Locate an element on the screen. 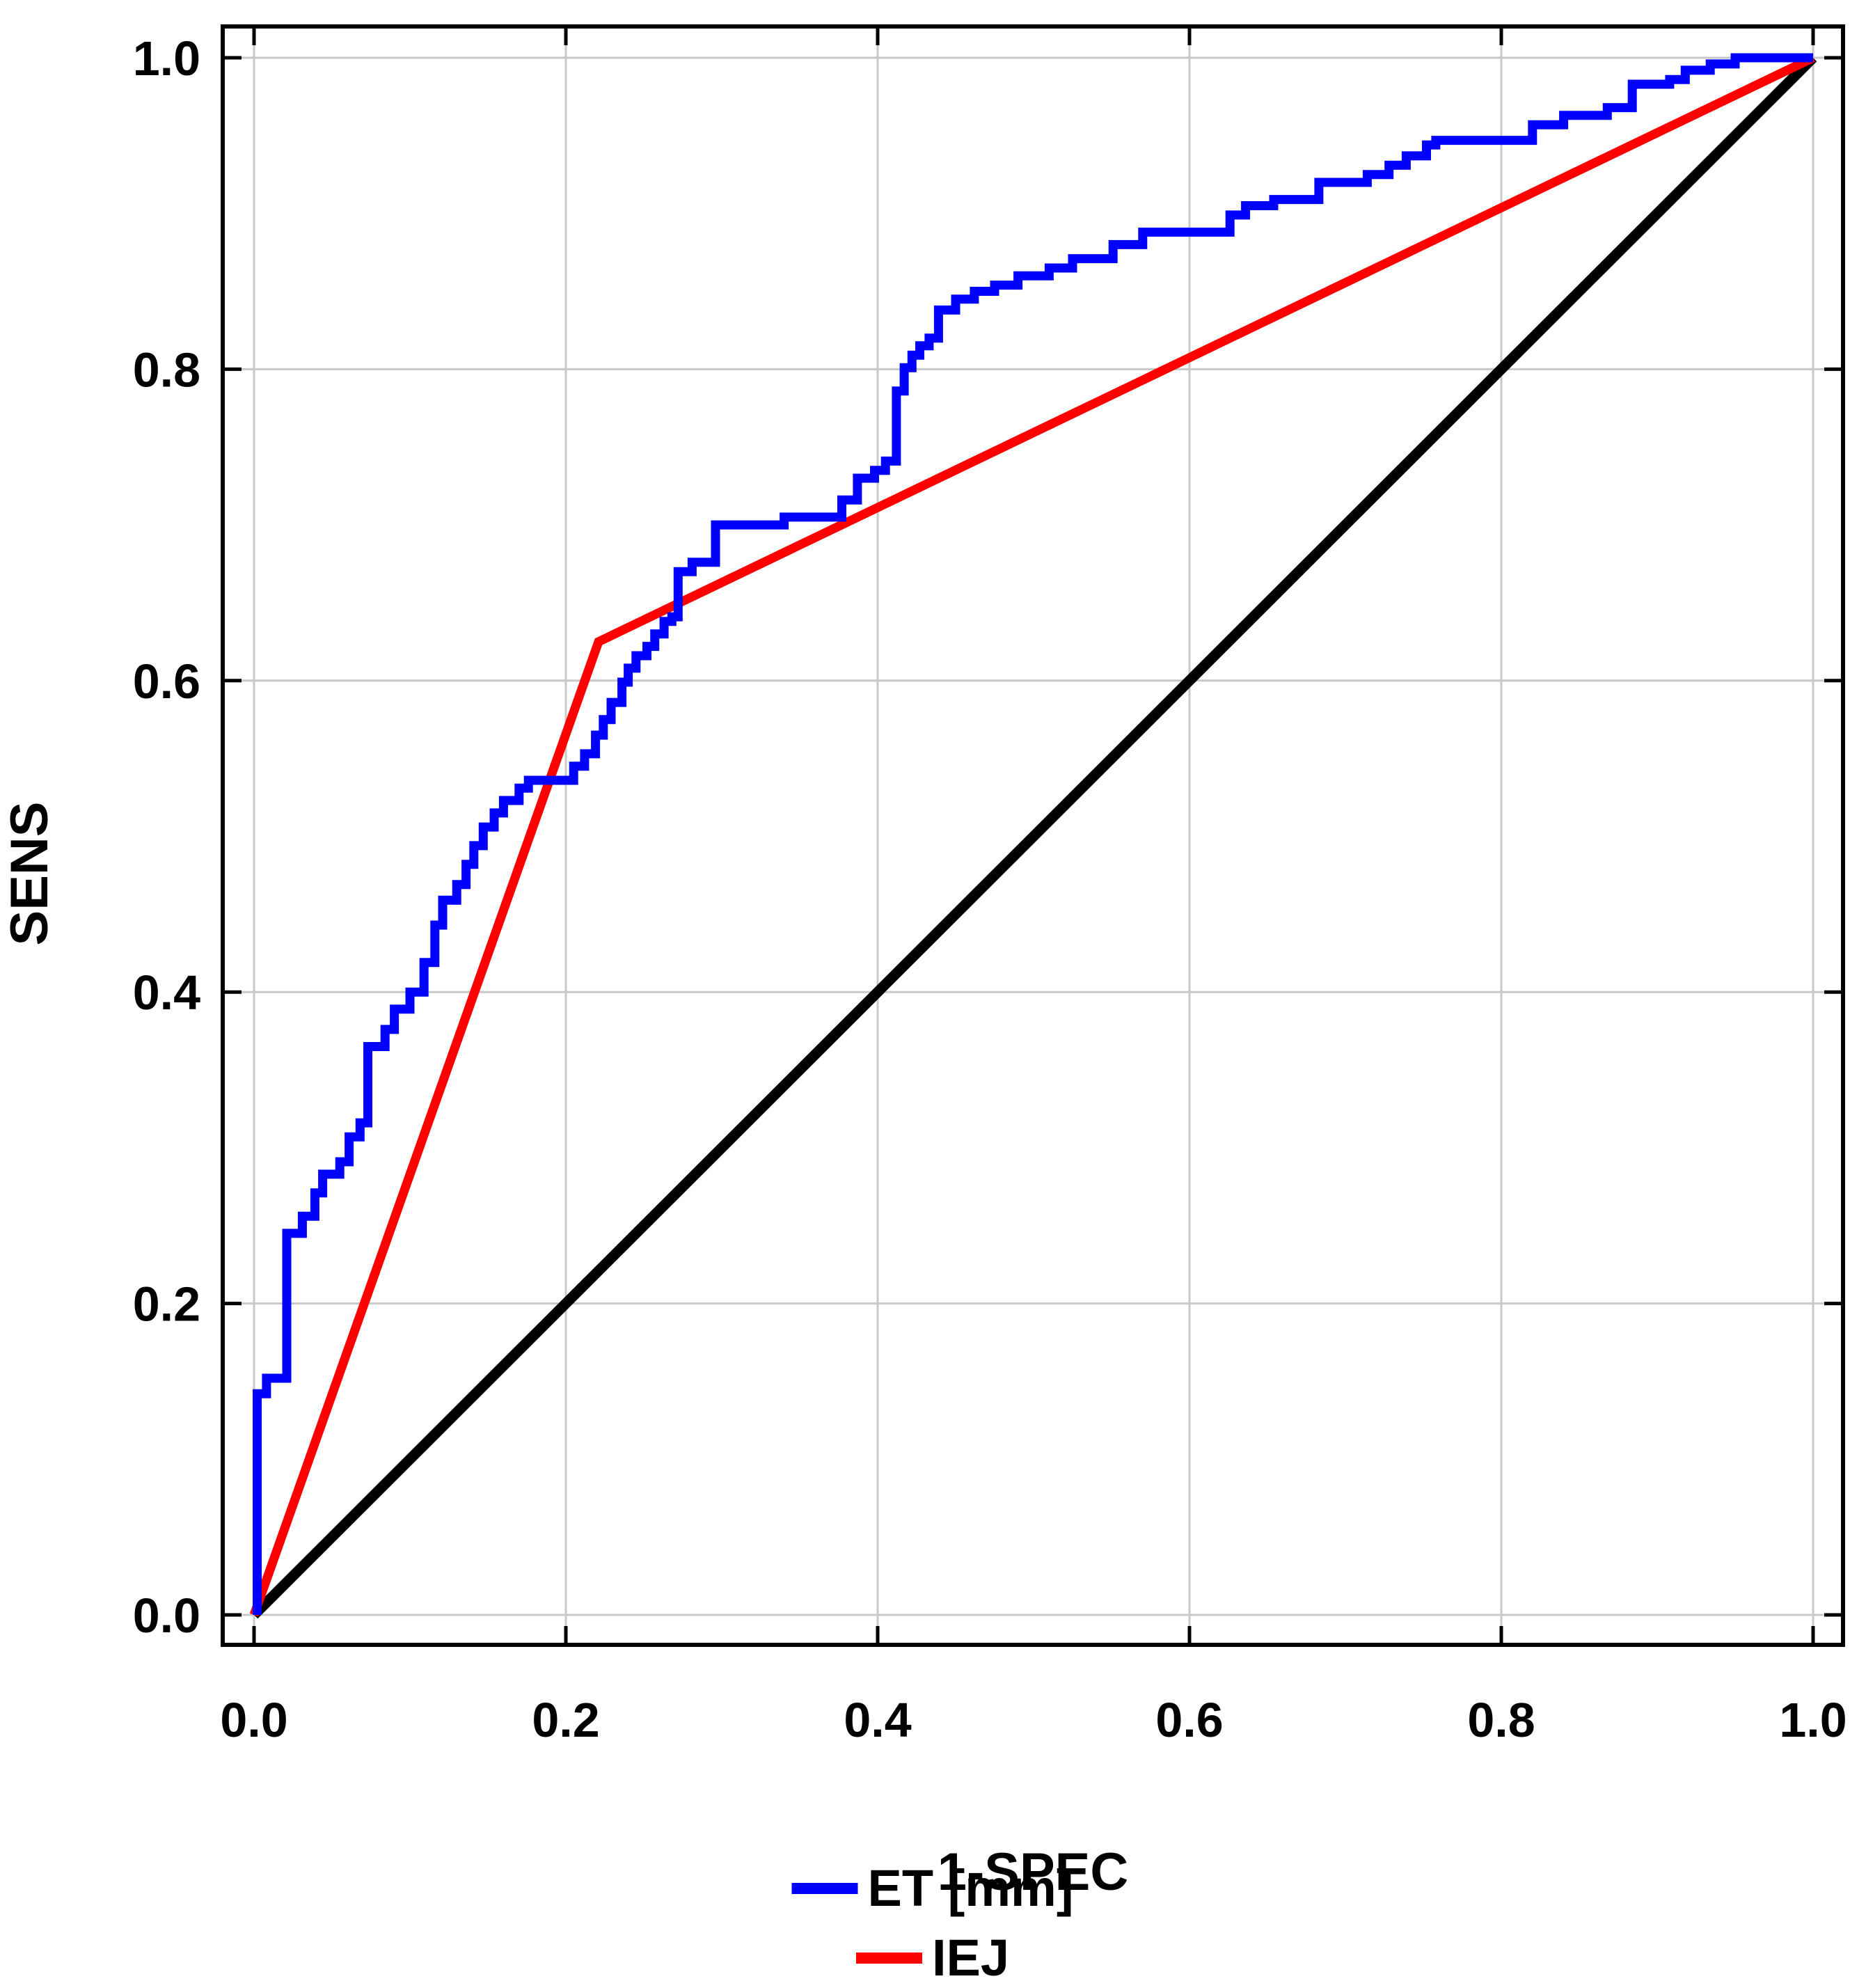  x-axis-title: 1-SPEC is located at coordinates (1033, 1872).